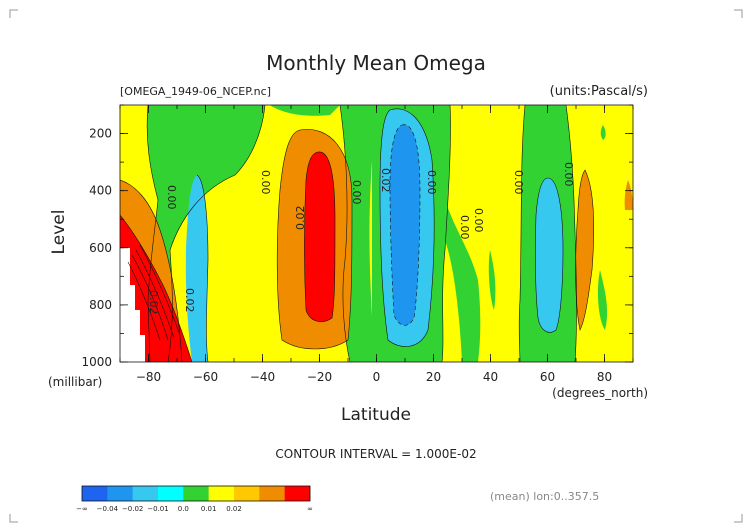 The height and width of the screenshot is (532, 752). Describe the element at coordinates (600, 393) in the screenshot. I see `x-axis-unit: (degrees_north)` at that location.